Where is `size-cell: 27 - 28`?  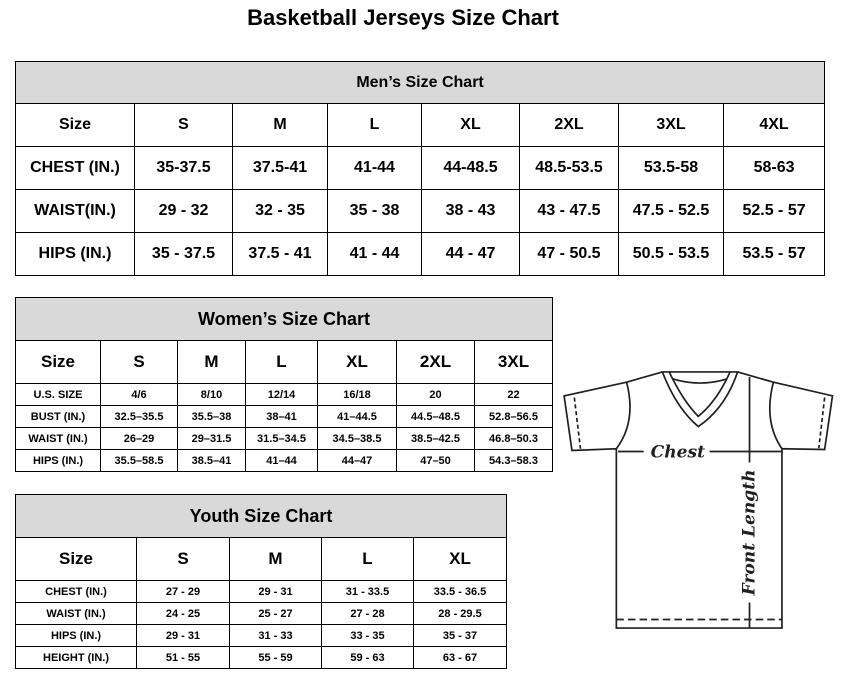 size-cell: 27 - 28 is located at coordinates (367, 613).